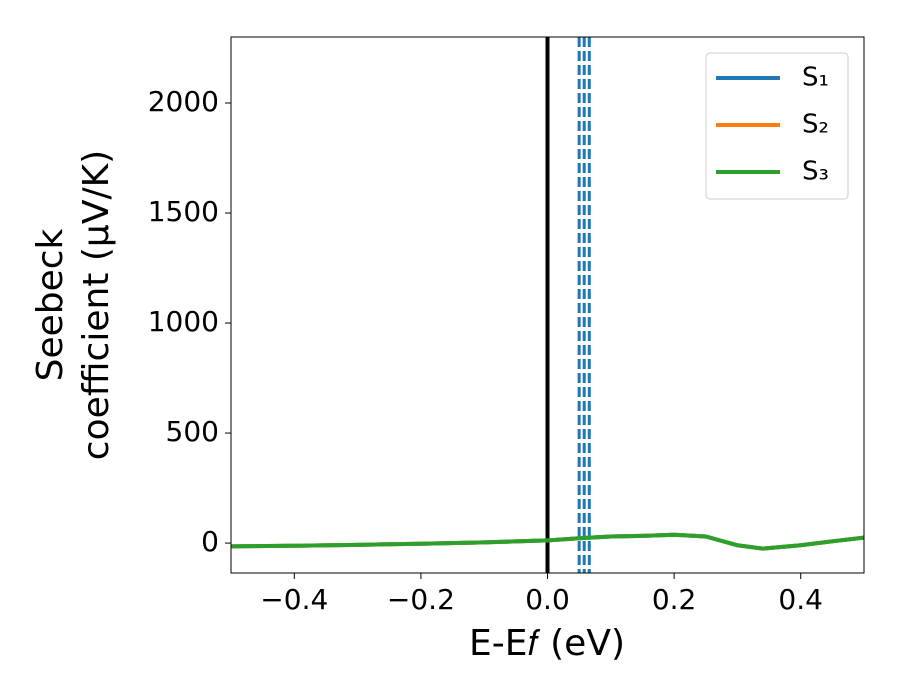  I want to click on y-tick-label: 1500, so click(183, 211).